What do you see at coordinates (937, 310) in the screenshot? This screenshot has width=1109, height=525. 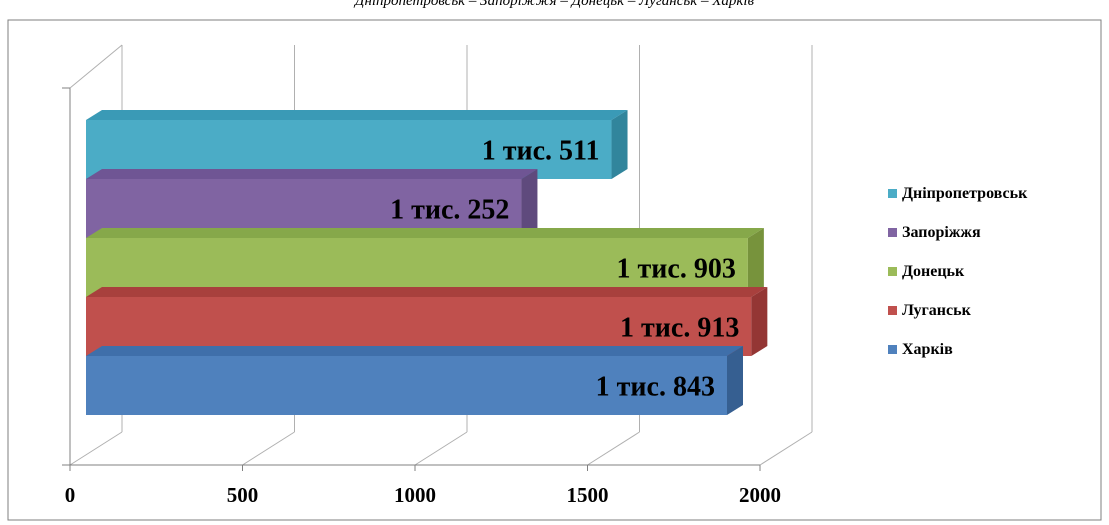 I see `legend-label: Луганськ` at bounding box center [937, 310].